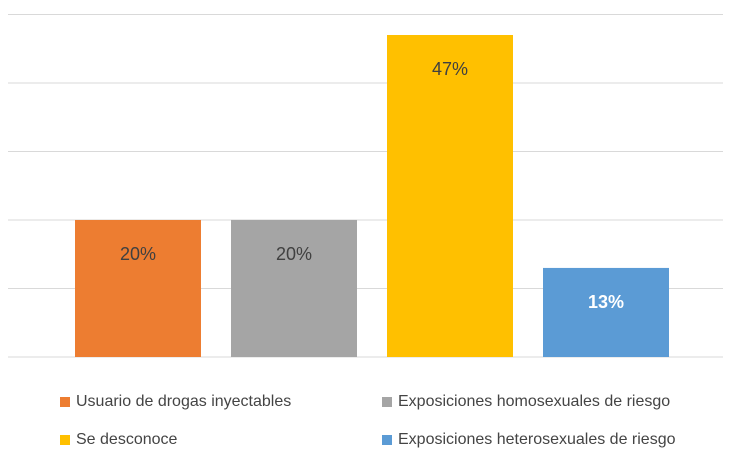  What do you see at coordinates (606, 302) in the screenshot?
I see `data-label: 13%` at bounding box center [606, 302].